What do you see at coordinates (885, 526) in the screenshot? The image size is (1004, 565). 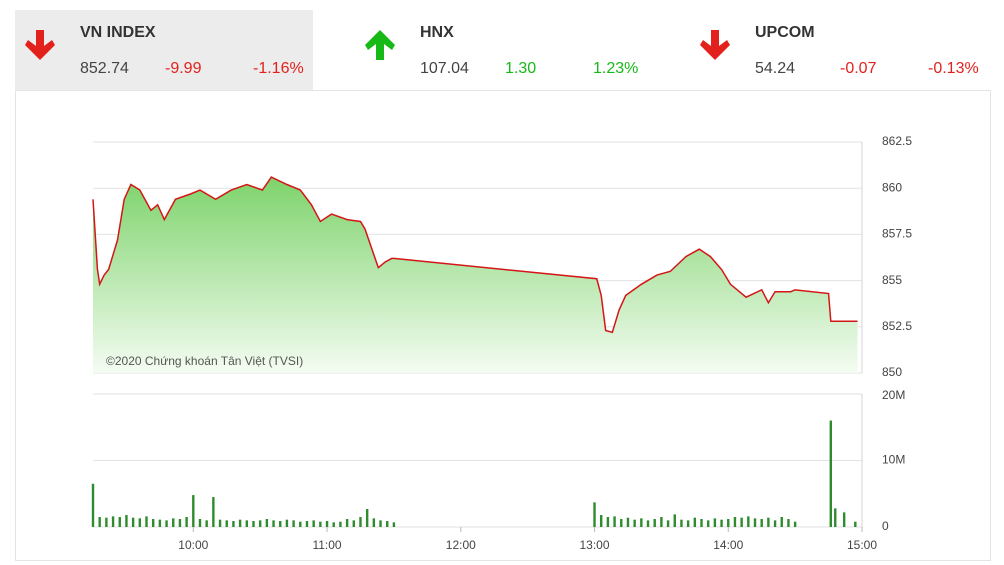 I see `y-tick-label: 0` at bounding box center [885, 526].